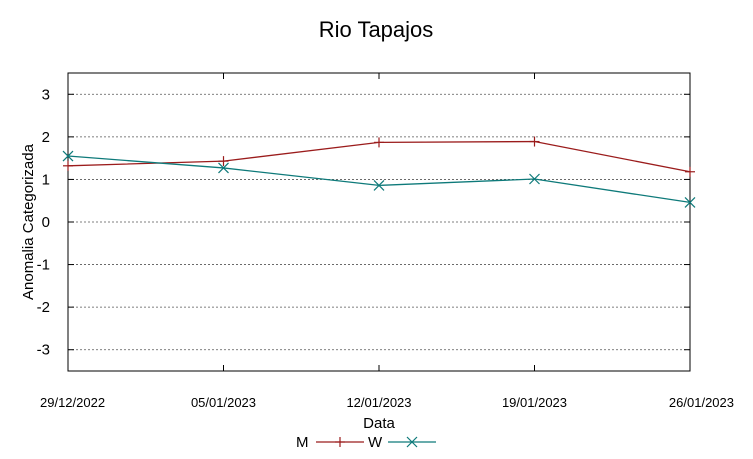  Describe the element at coordinates (375, 442) in the screenshot. I see `legend-label-W: W` at that location.